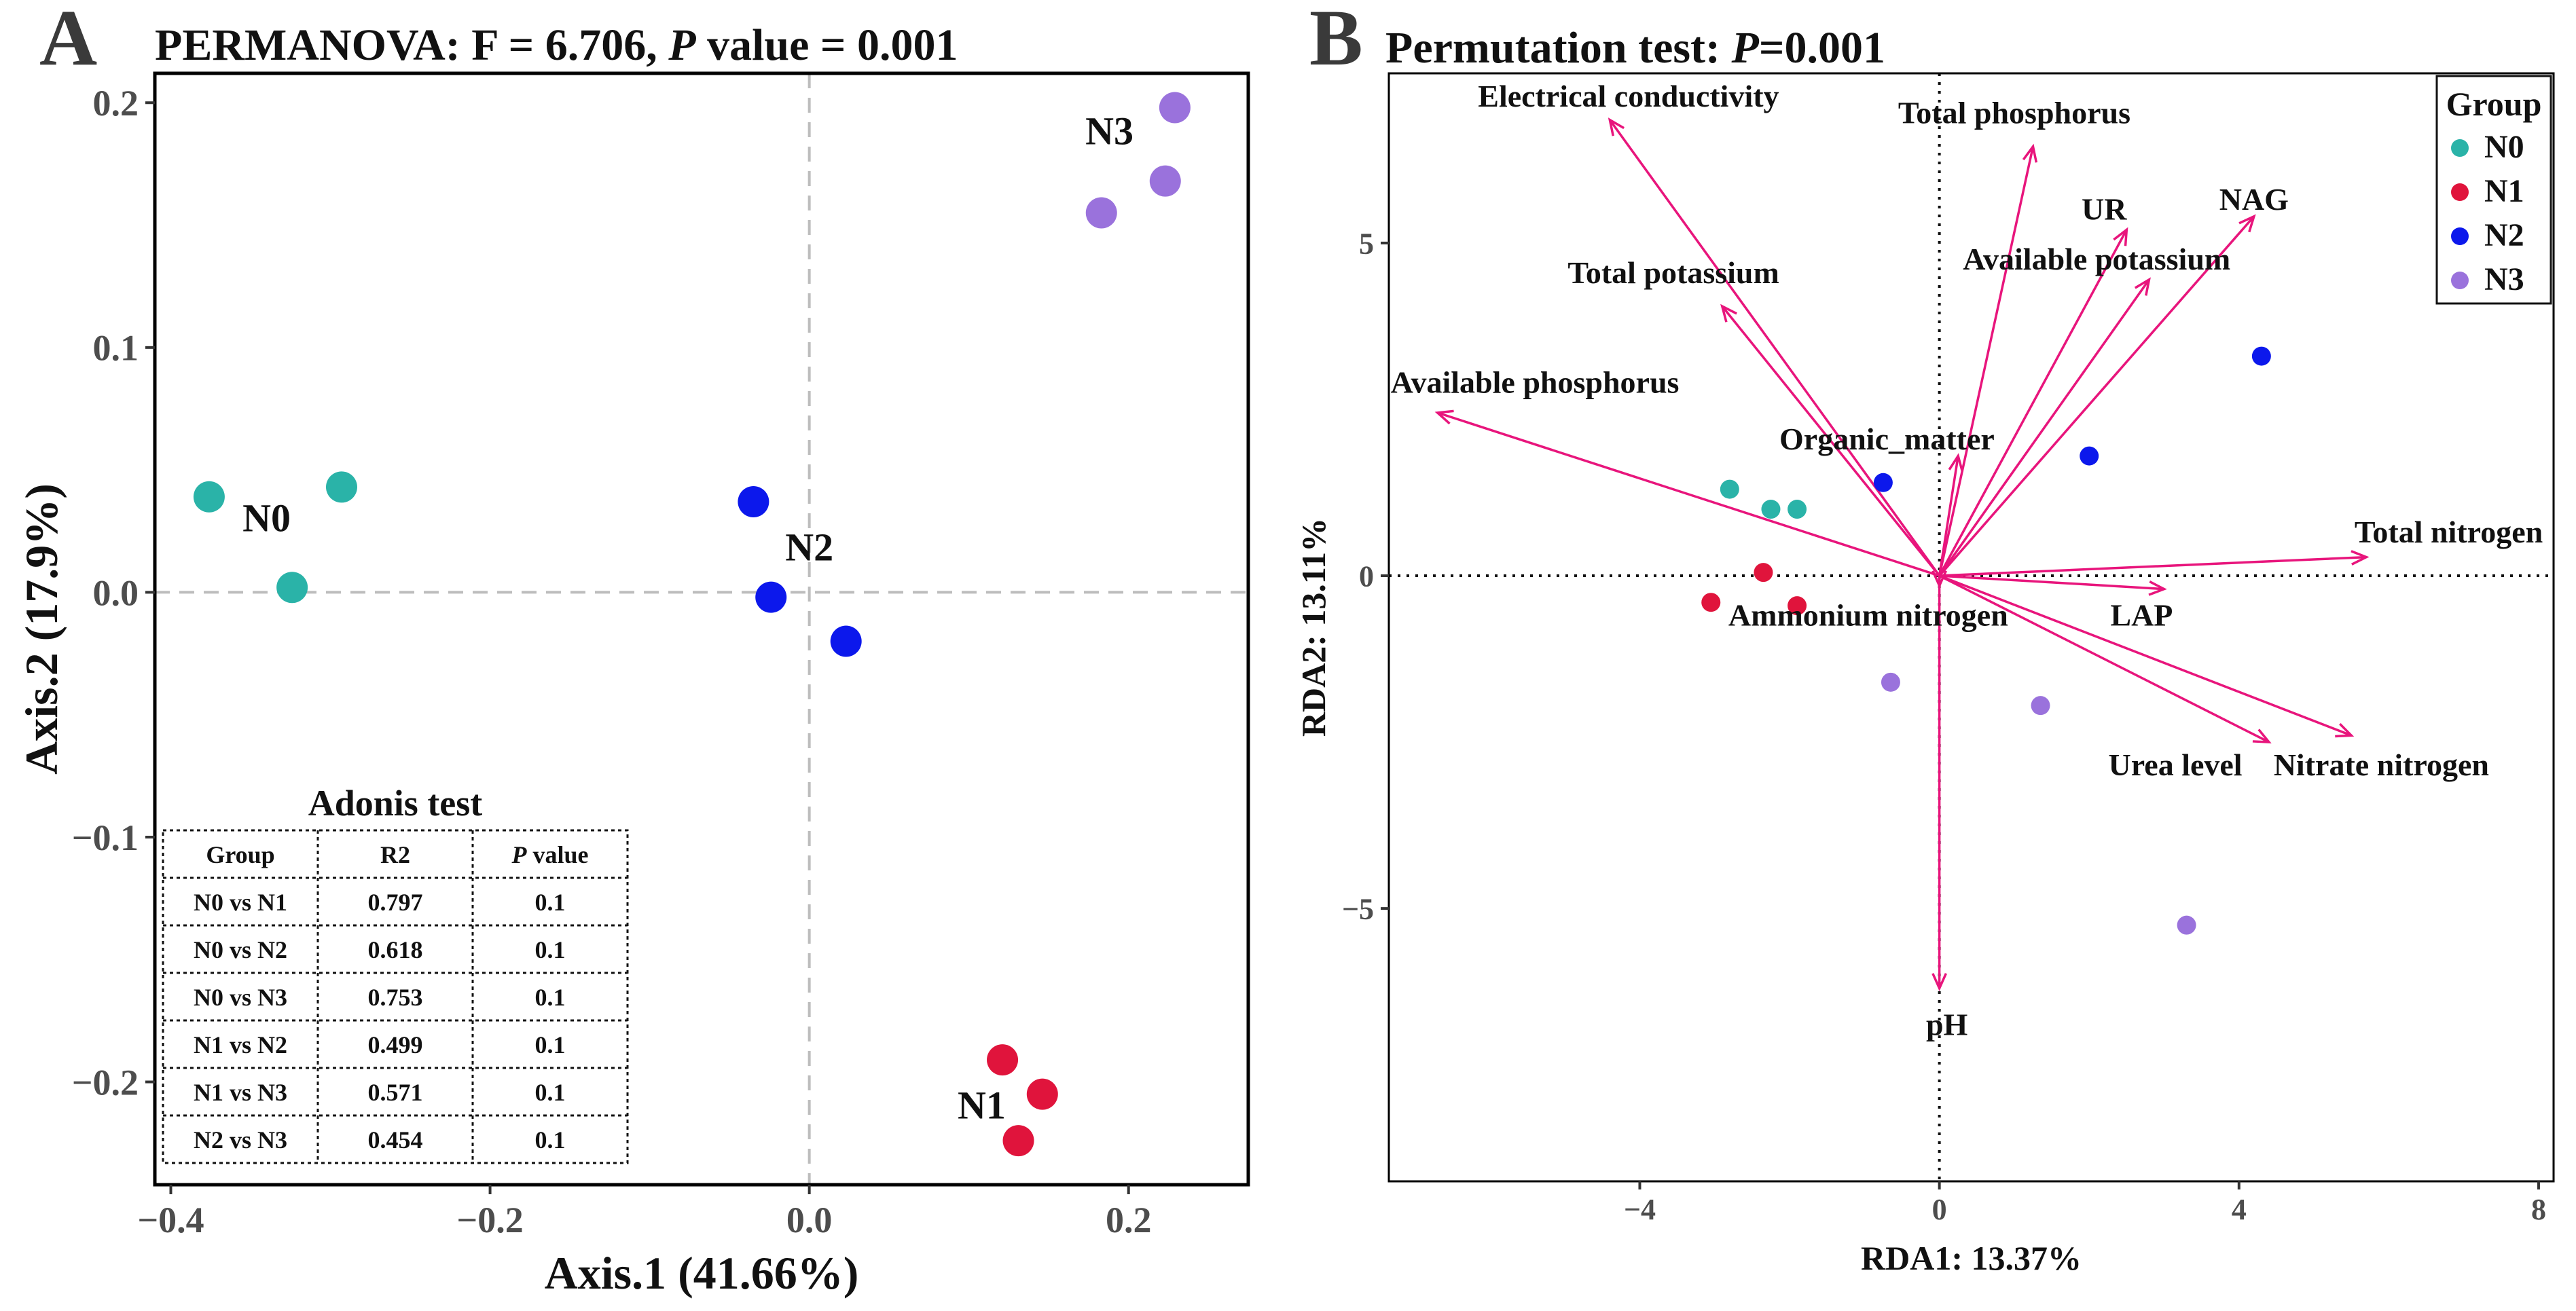 Image resolution: width=2576 pixels, height=1311 pixels. I want to click on panel-a-y-tick-label: −0.2, so click(105, 1083).